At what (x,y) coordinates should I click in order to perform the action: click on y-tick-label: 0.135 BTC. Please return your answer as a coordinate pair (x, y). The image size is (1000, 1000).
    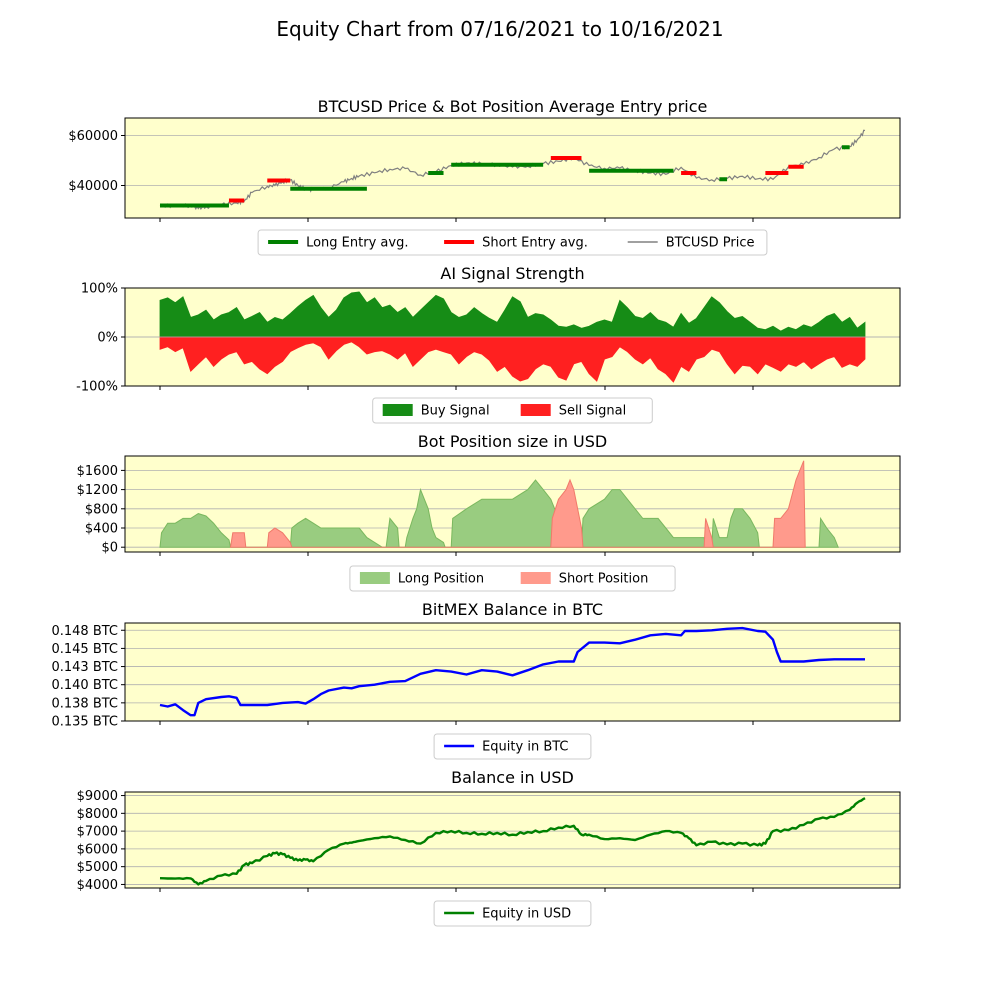
    Looking at the image, I should click on (84, 722).